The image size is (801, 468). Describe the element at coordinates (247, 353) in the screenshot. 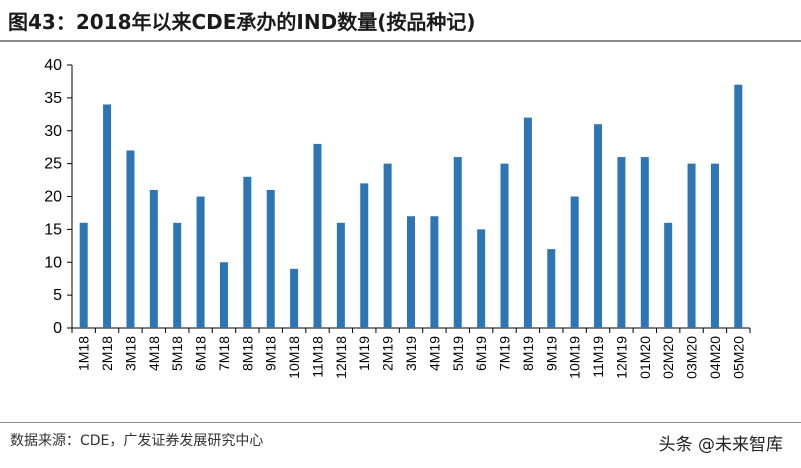

I see `x-tick-label: 8M18` at that location.